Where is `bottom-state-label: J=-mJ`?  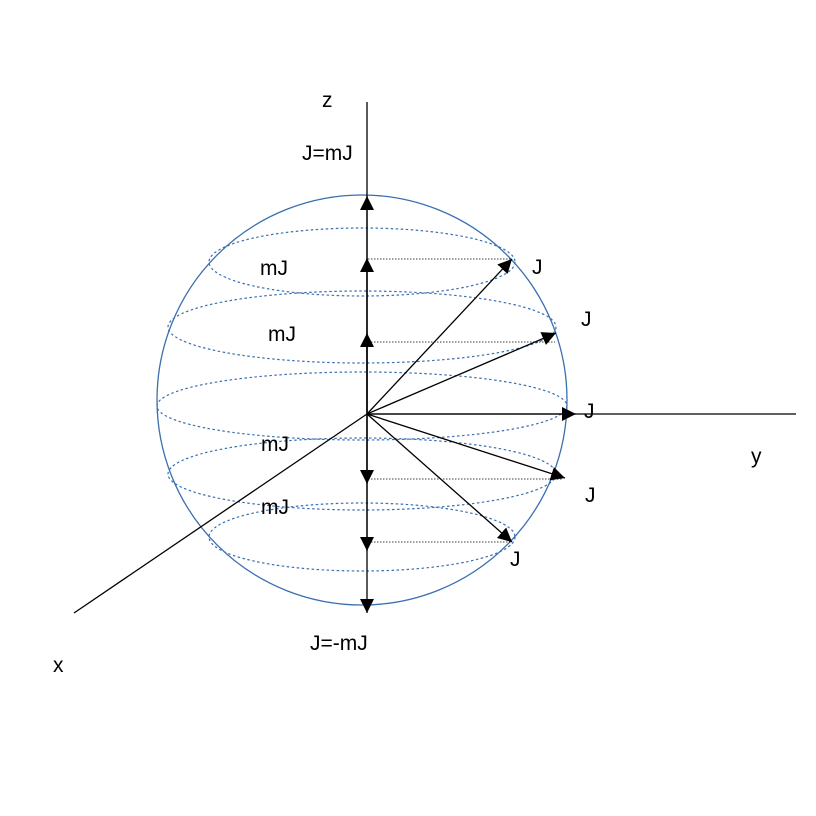 bottom-state-label: J=-mJ is located at coordinates (339, 643).